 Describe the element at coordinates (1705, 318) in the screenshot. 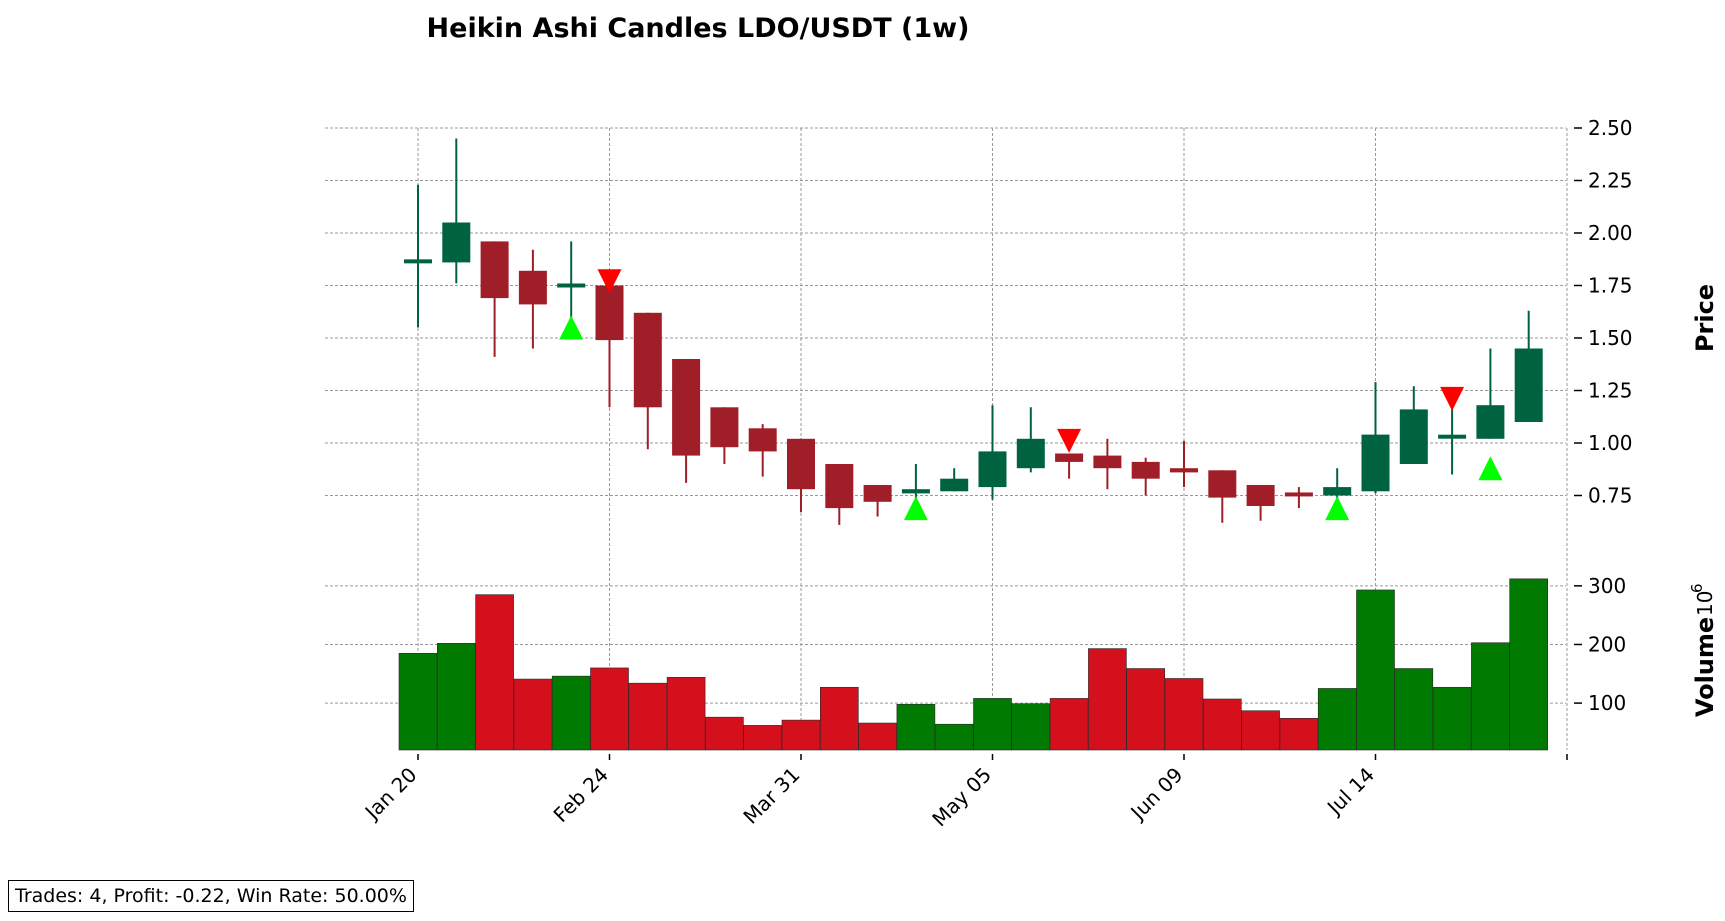

I see `price-axis-label: Price` at that location.